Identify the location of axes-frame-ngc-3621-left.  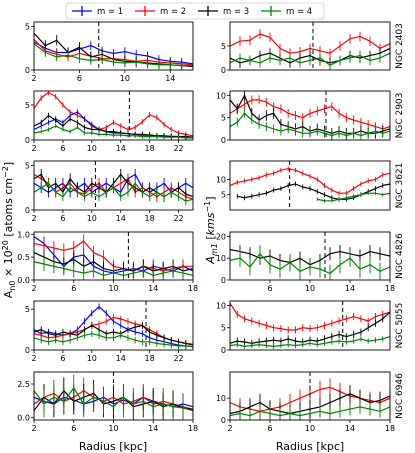
(113, 185).